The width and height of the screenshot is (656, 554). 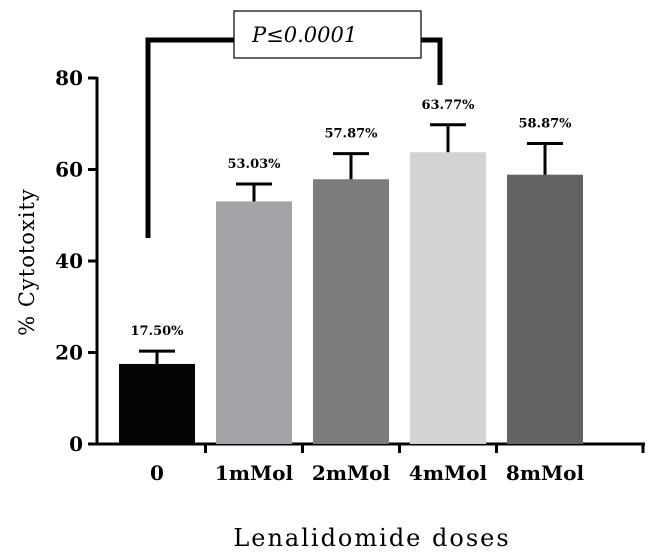 What do you see at coordinates (69, 170) in the screenshot?
I see `y-tick-label: 60` at bounding box center [69, 170].